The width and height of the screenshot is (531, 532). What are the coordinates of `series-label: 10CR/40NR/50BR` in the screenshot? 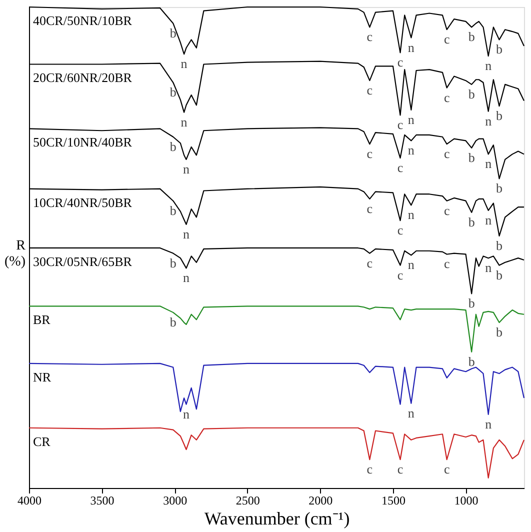 It's located at (82, 202).